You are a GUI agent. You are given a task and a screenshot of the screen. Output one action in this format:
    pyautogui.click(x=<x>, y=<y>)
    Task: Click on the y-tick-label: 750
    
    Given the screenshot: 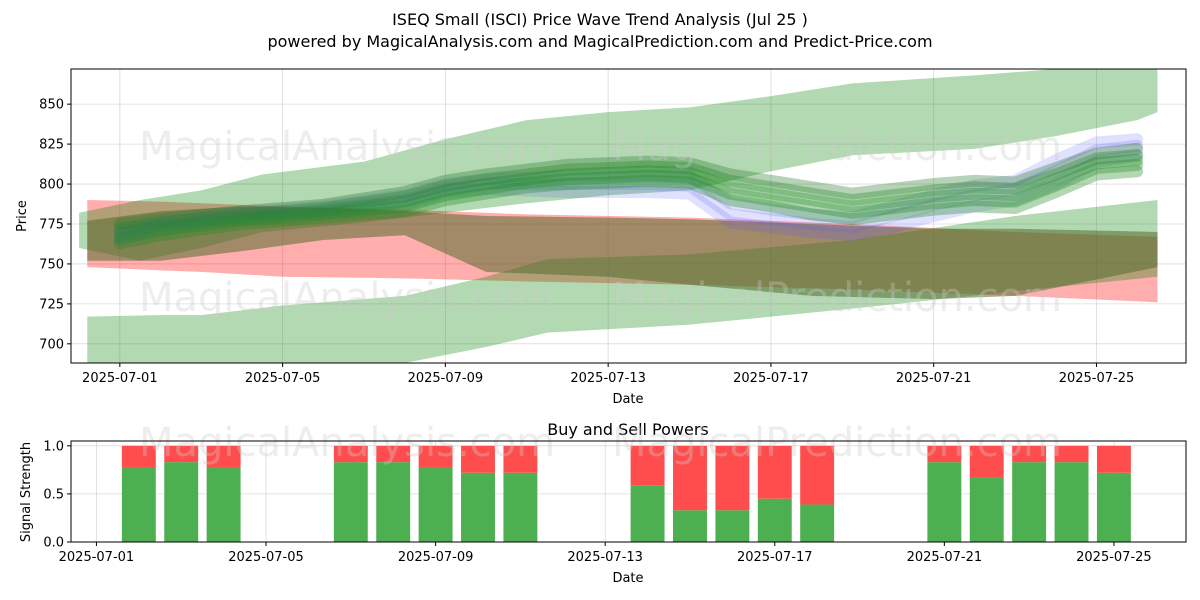 What is the action you would take?
    pyautogui.click(x=51, y=264)
    